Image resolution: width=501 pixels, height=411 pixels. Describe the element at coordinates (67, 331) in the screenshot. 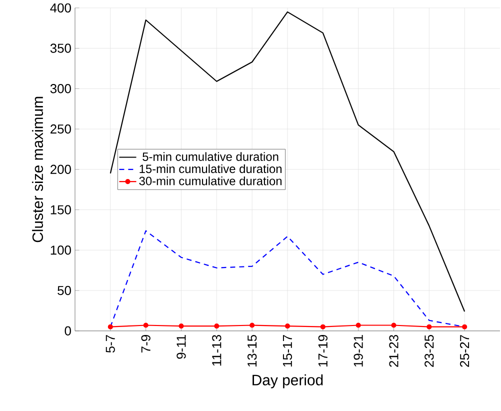

I see `y-tick-label: 0` at that location.